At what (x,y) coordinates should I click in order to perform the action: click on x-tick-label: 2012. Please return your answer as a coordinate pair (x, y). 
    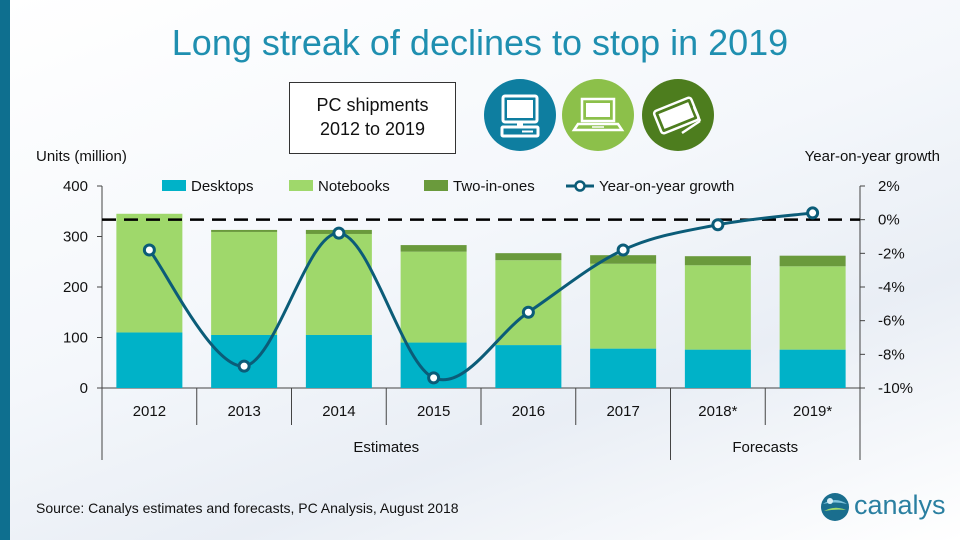
    Looking at the image, I should click on (149, 411).